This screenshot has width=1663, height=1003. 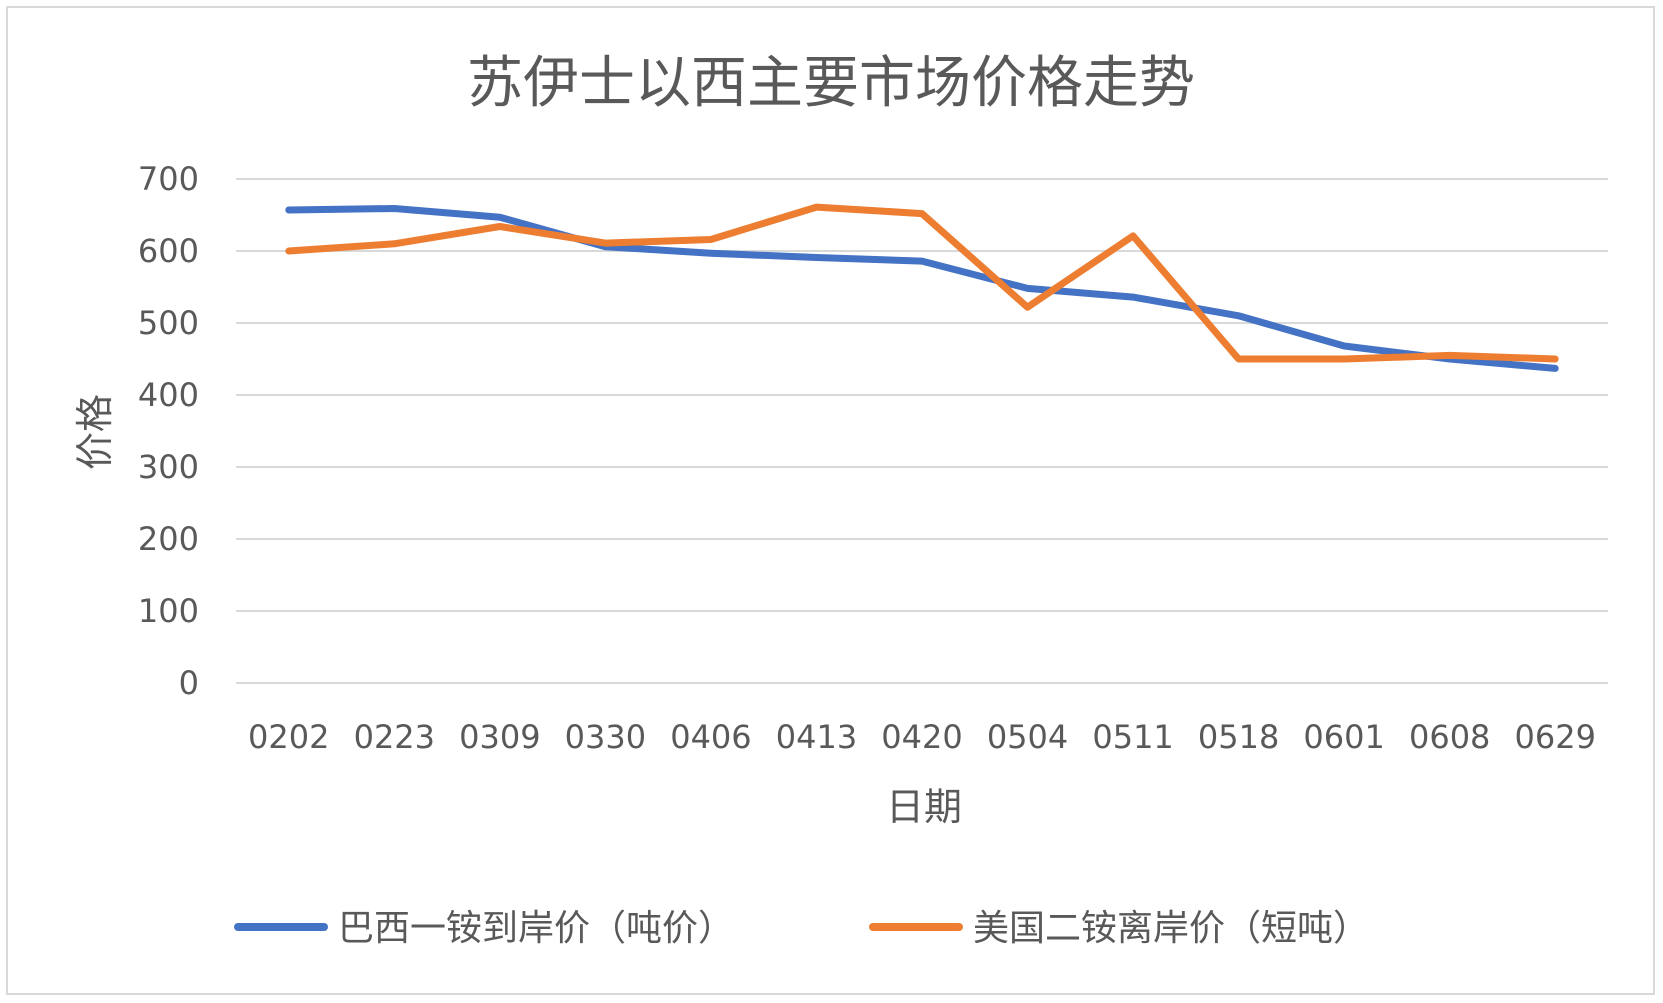 What do you see at coordinates (536, 928) in the screenshot?
I see `legend-label: 巴西一铵到岸价（吨价）` at bounding box center [536, 928].